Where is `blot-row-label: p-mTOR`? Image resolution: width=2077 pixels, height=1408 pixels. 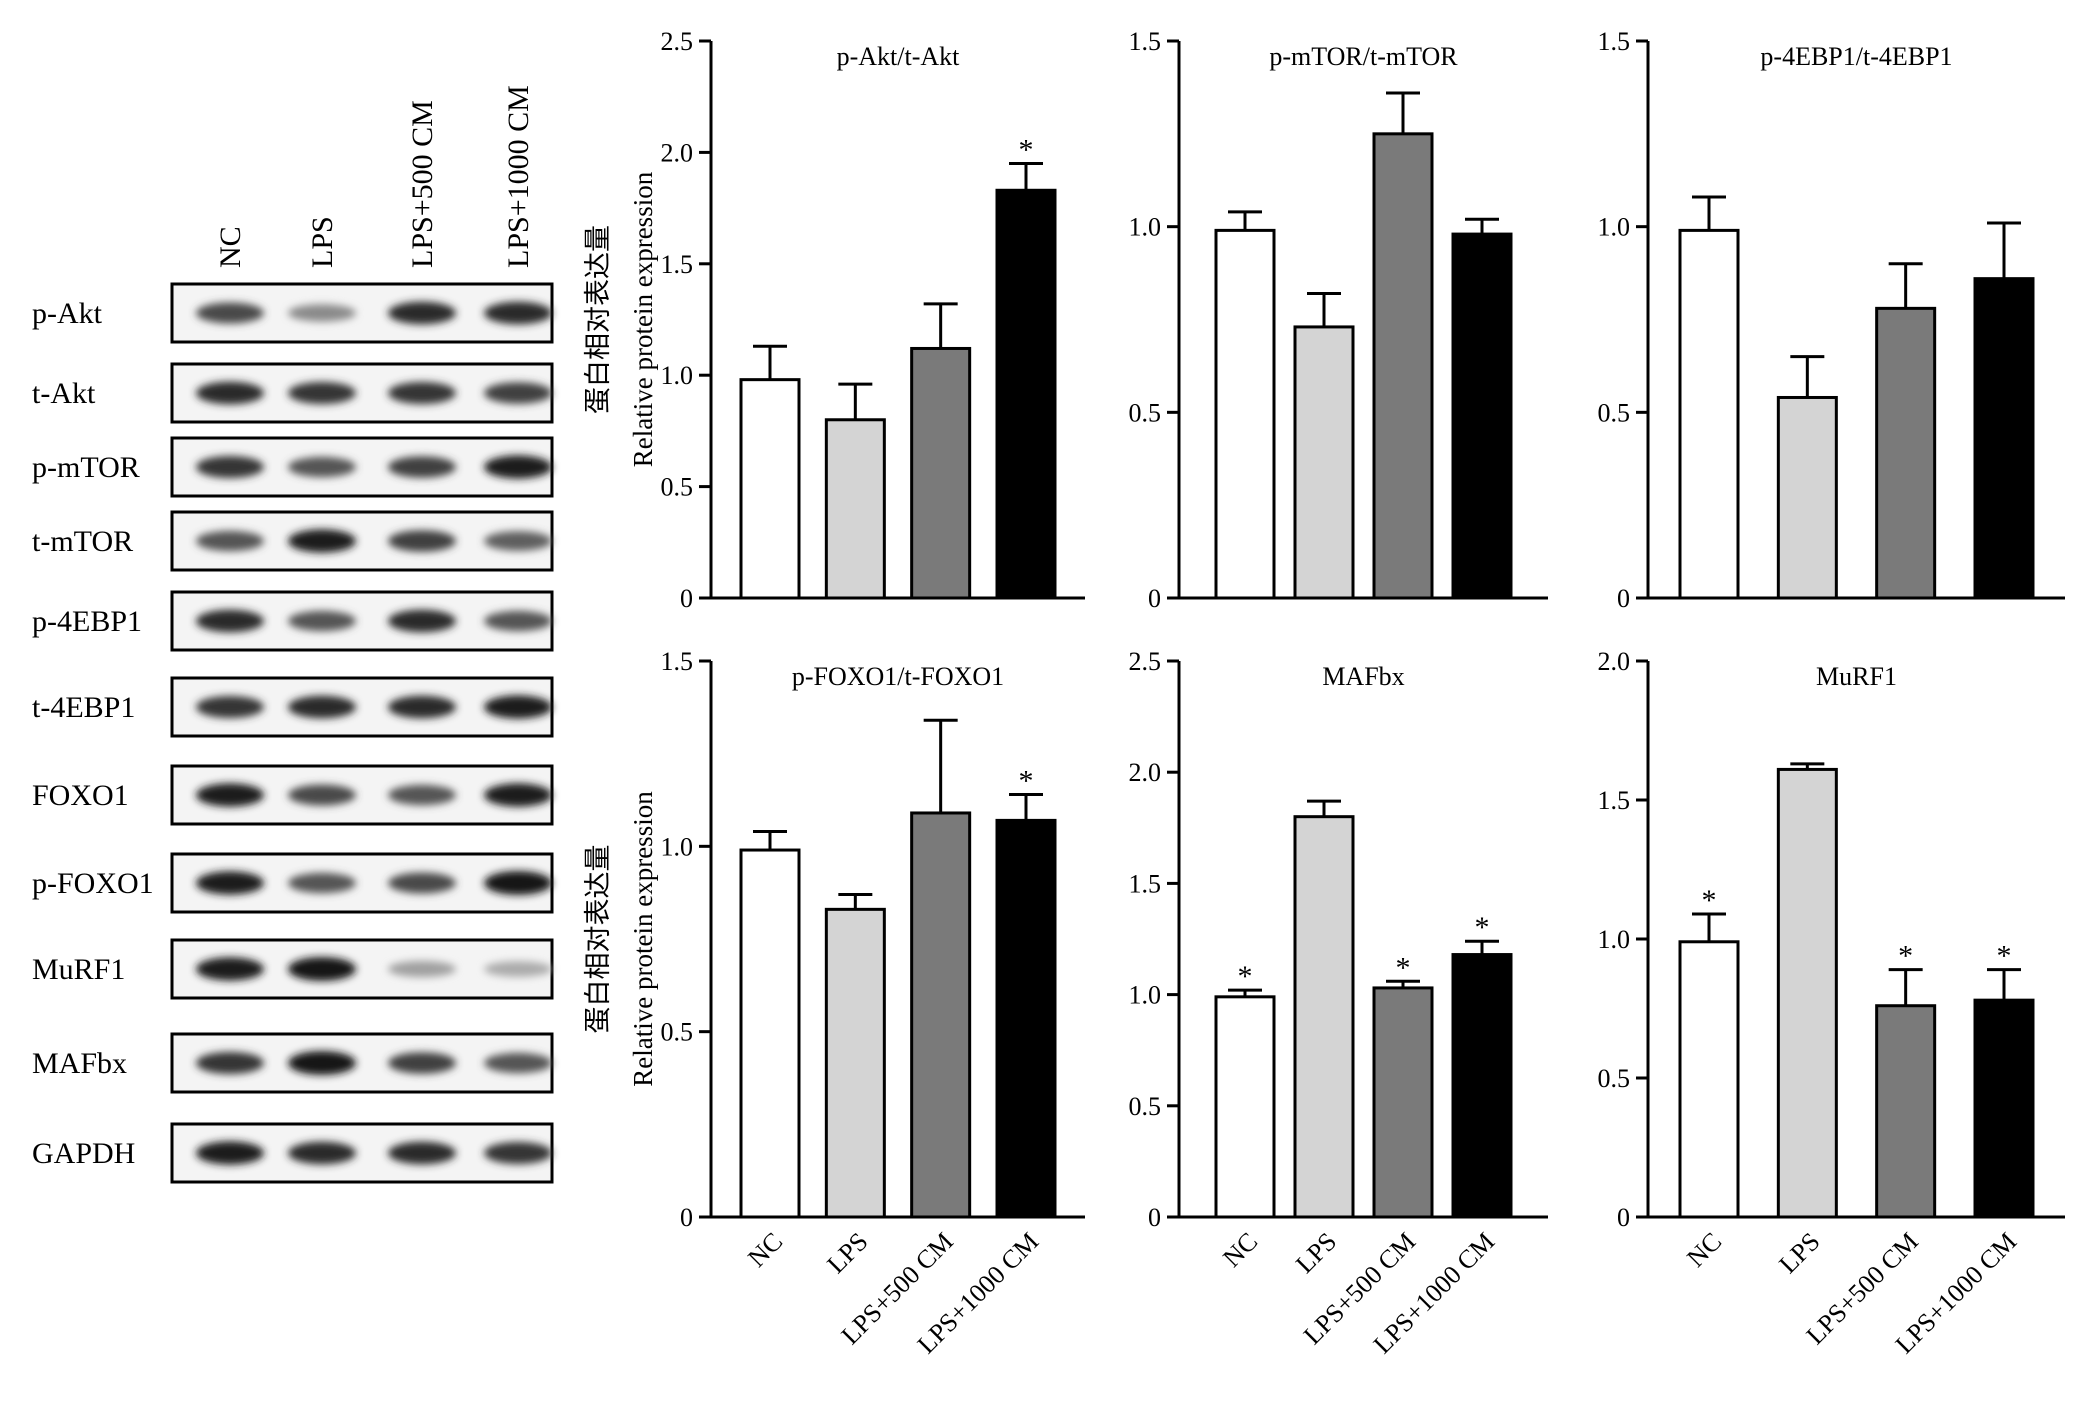
blot-row-label: p-mTOR is located at coordinates (86, 467).